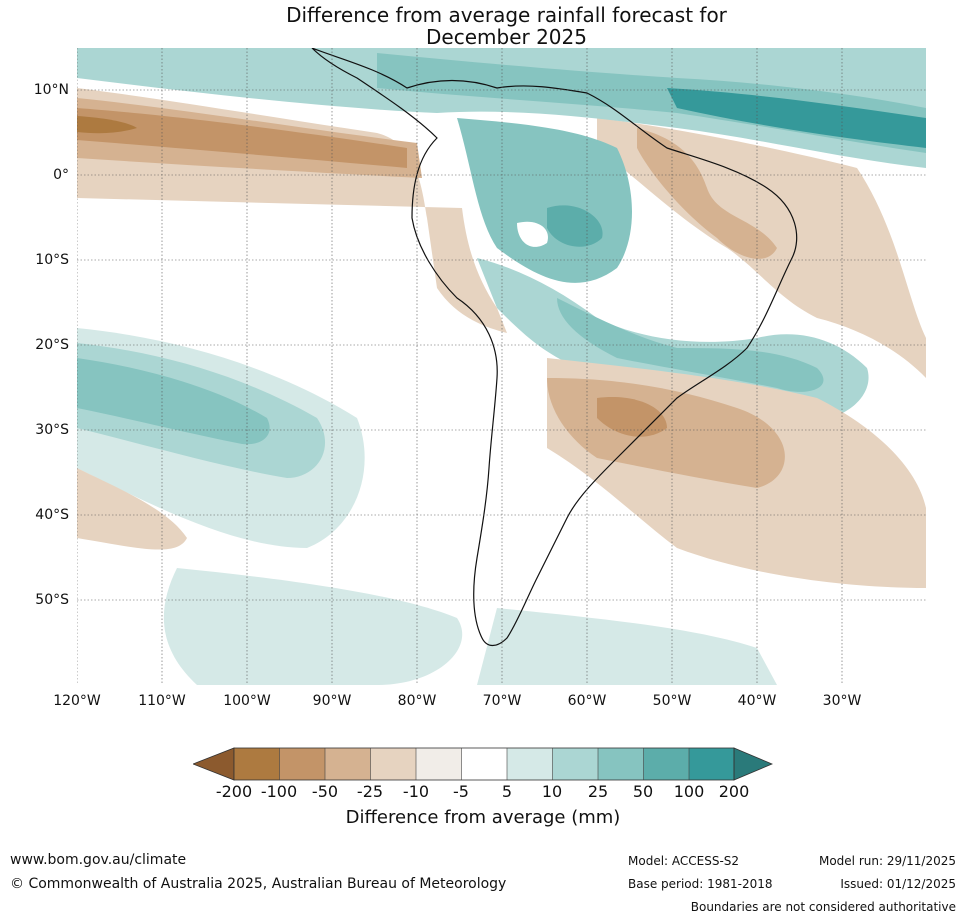 The height and width of the screenshot is (919, 965). I want to click on lon-label-100w: 100°W, so click(247, 701).